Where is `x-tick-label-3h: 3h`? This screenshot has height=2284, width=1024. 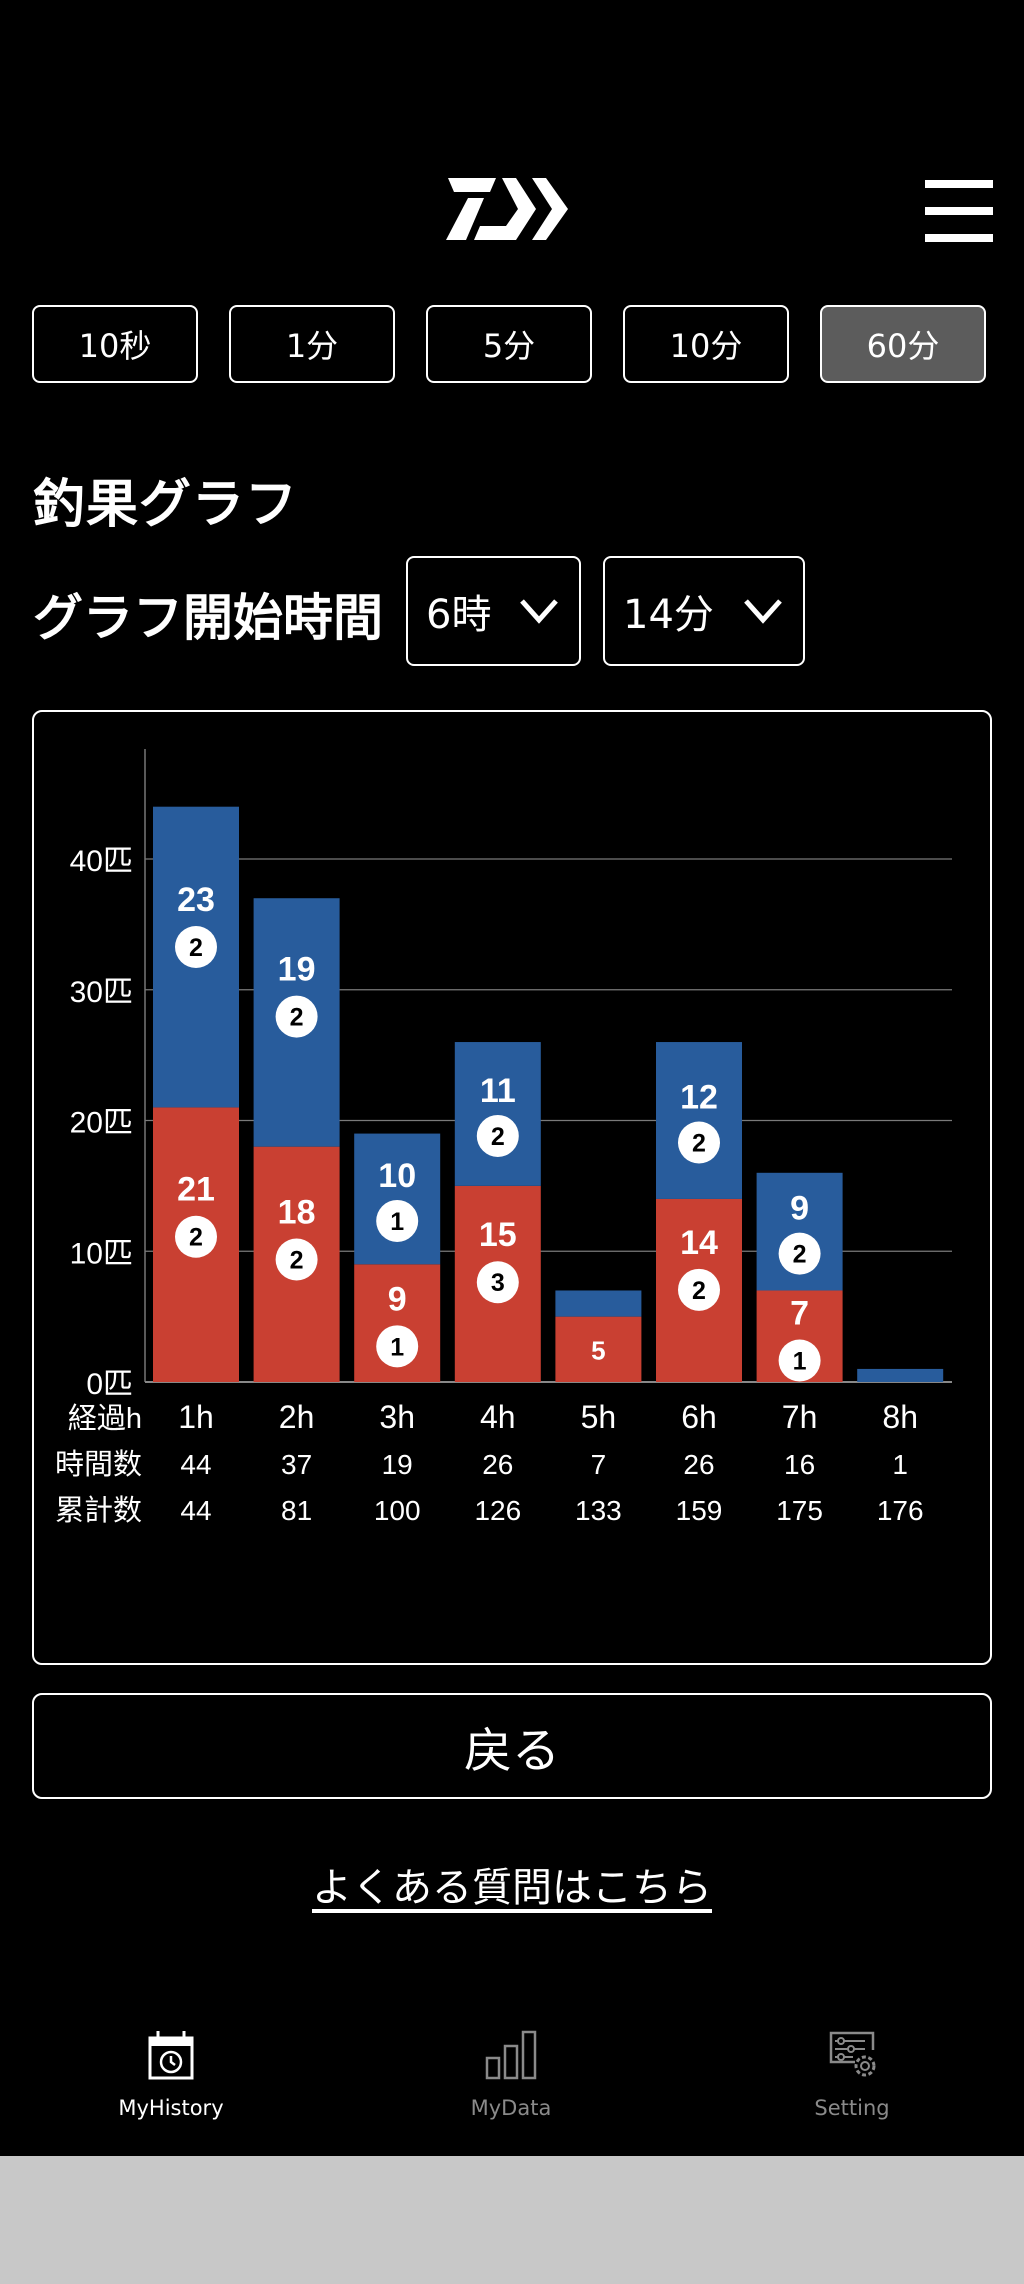
x-tick-label-3h: 3h is located at coordinates (397, 1417).